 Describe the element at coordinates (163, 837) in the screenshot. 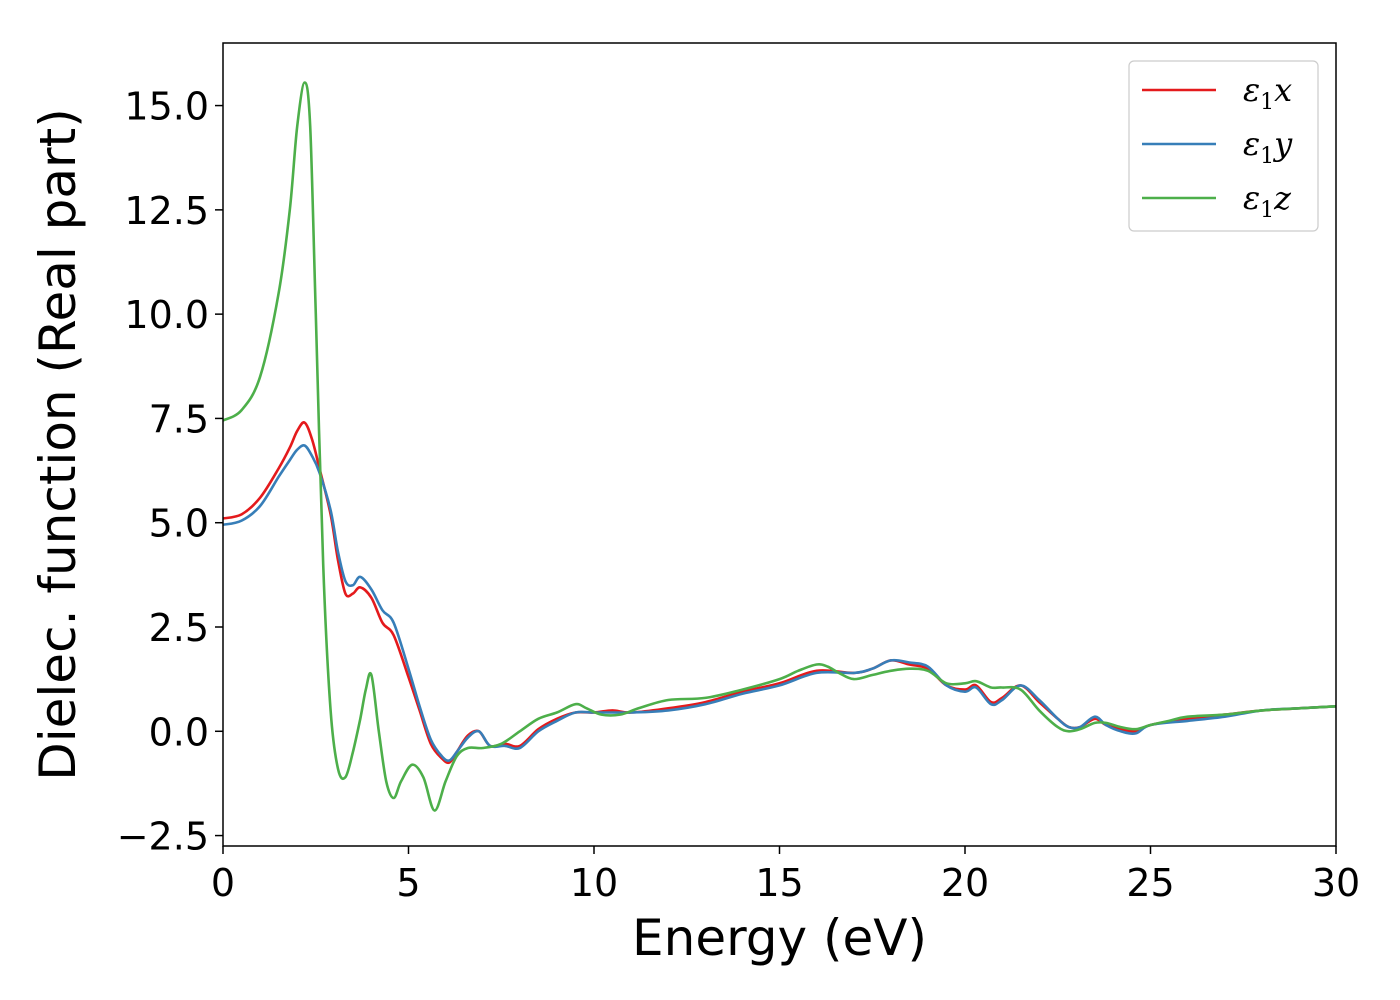

I see `y-tick-label: −2.5` at that location.